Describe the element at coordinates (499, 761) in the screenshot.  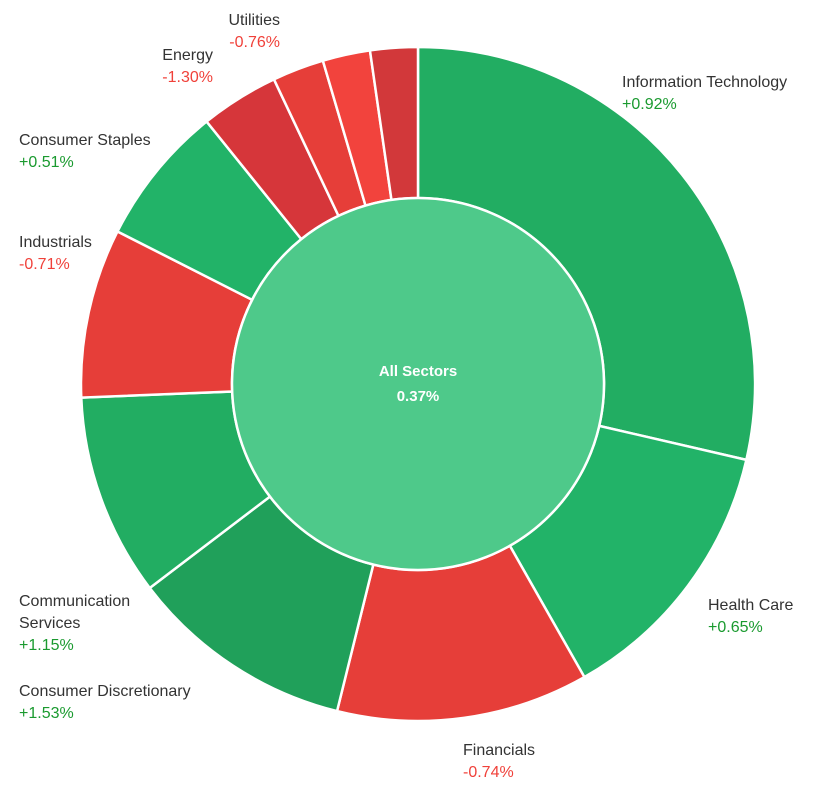
I see `label-financials: Financials -0.74%` at that location.